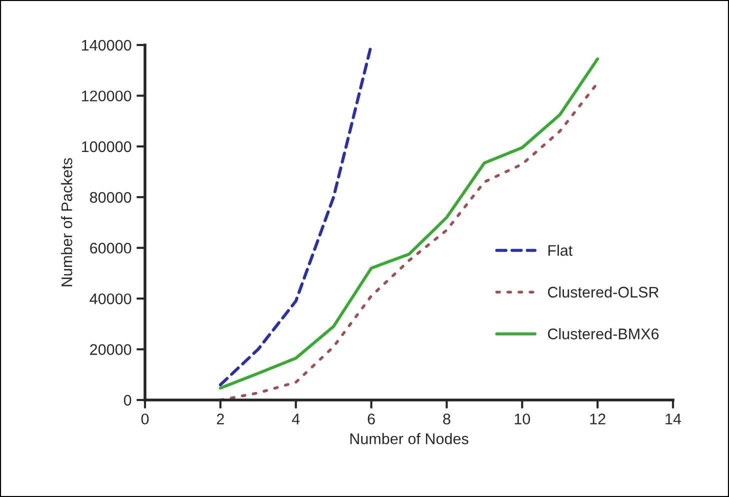 The height and width of the screenshot is (497, 729). What do you see at coordinates (111, 298) in the screenshot?
I see `y-tick-label: 40000` at bounding box center [111, 298].